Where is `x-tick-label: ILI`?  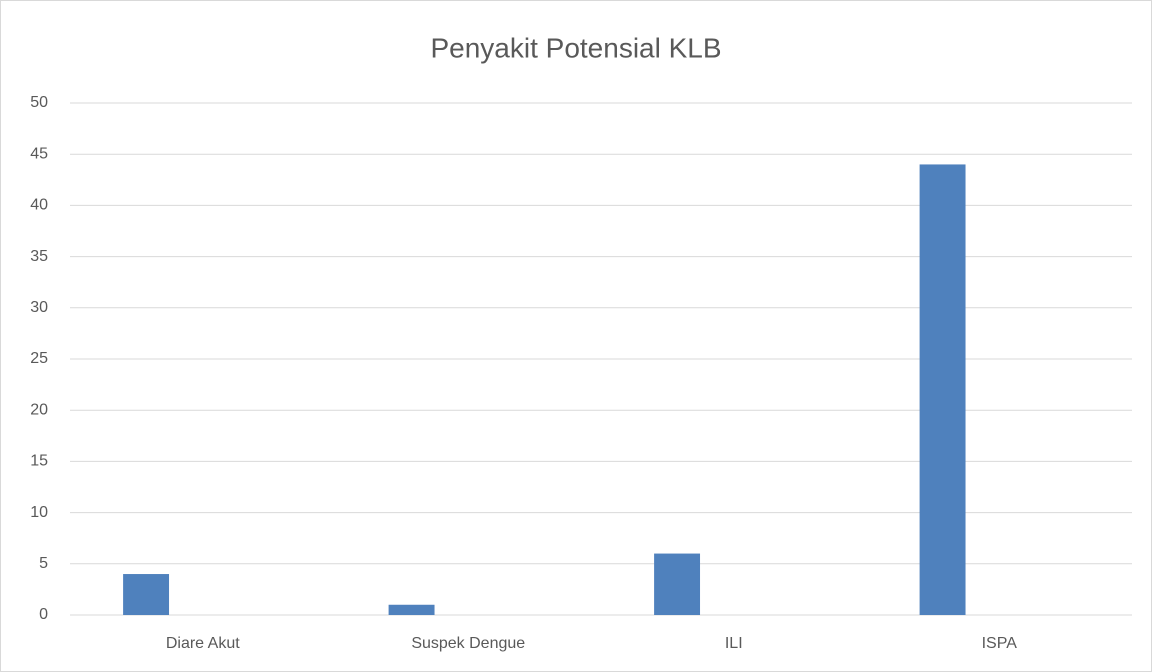 x-tick-label: ILI is located at coordinates (734, 643).